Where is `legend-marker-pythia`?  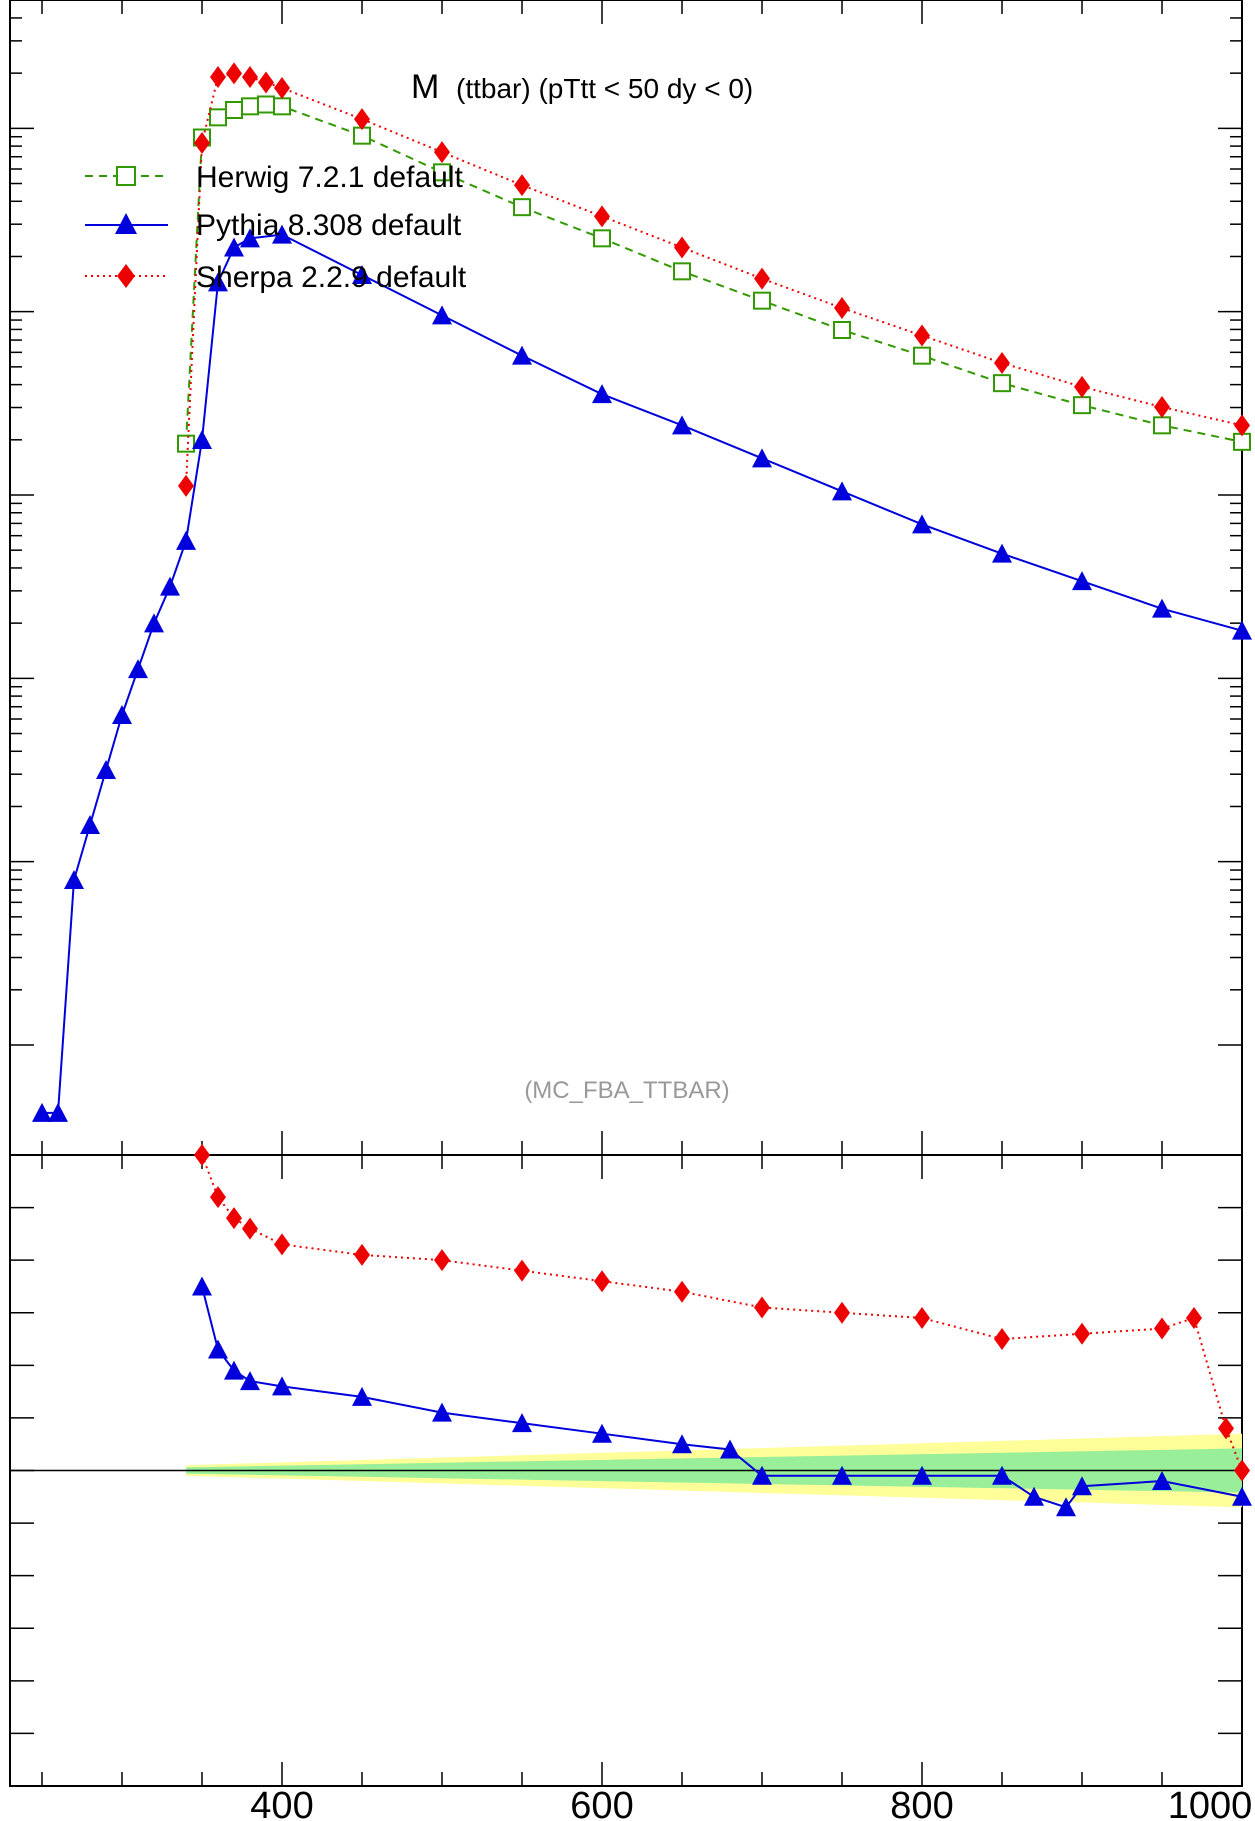
legend-marker-pythia is located at coordinates (126, 223).